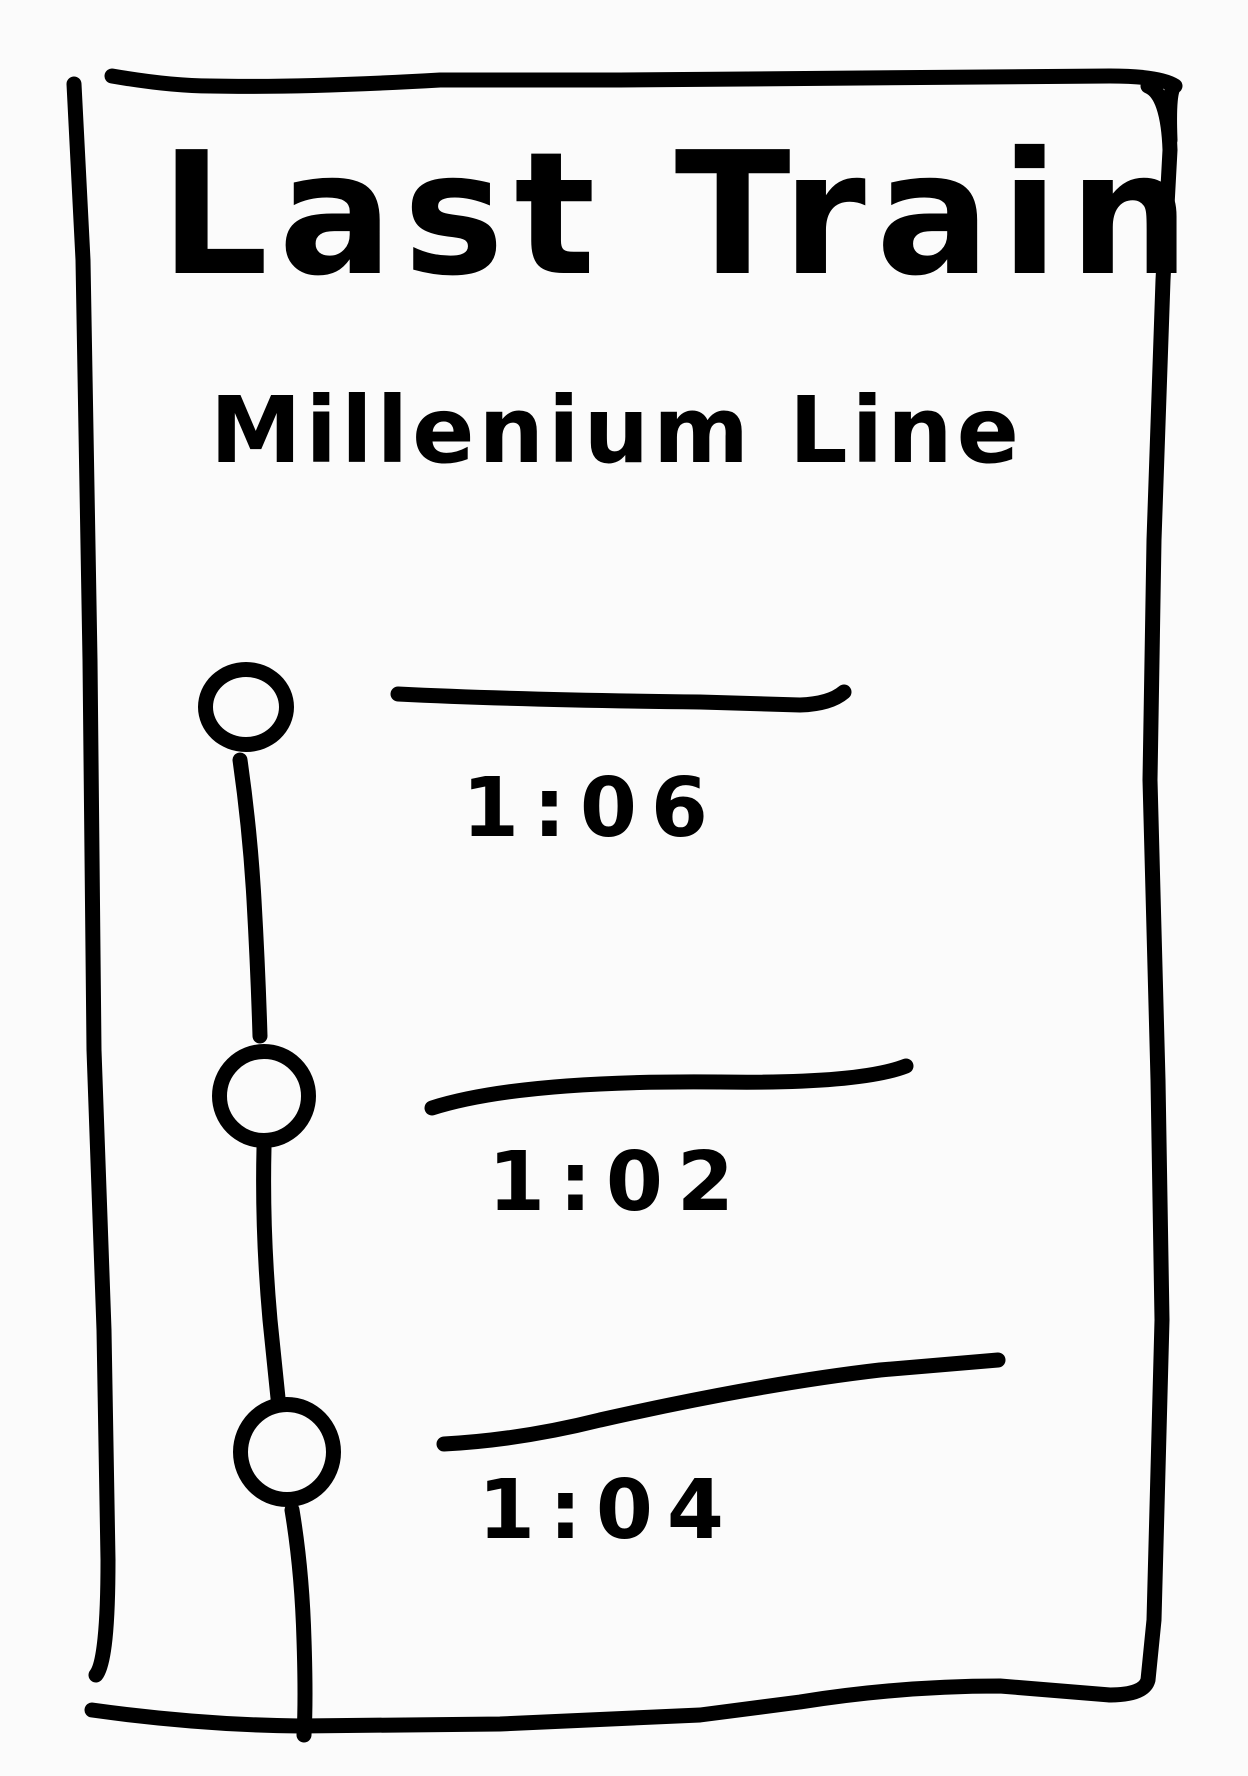  What do you see at coordinates (721, 1402) in the screenshot?
I see `stop-3-name-placeholder` at bounding box center [721, 1402].